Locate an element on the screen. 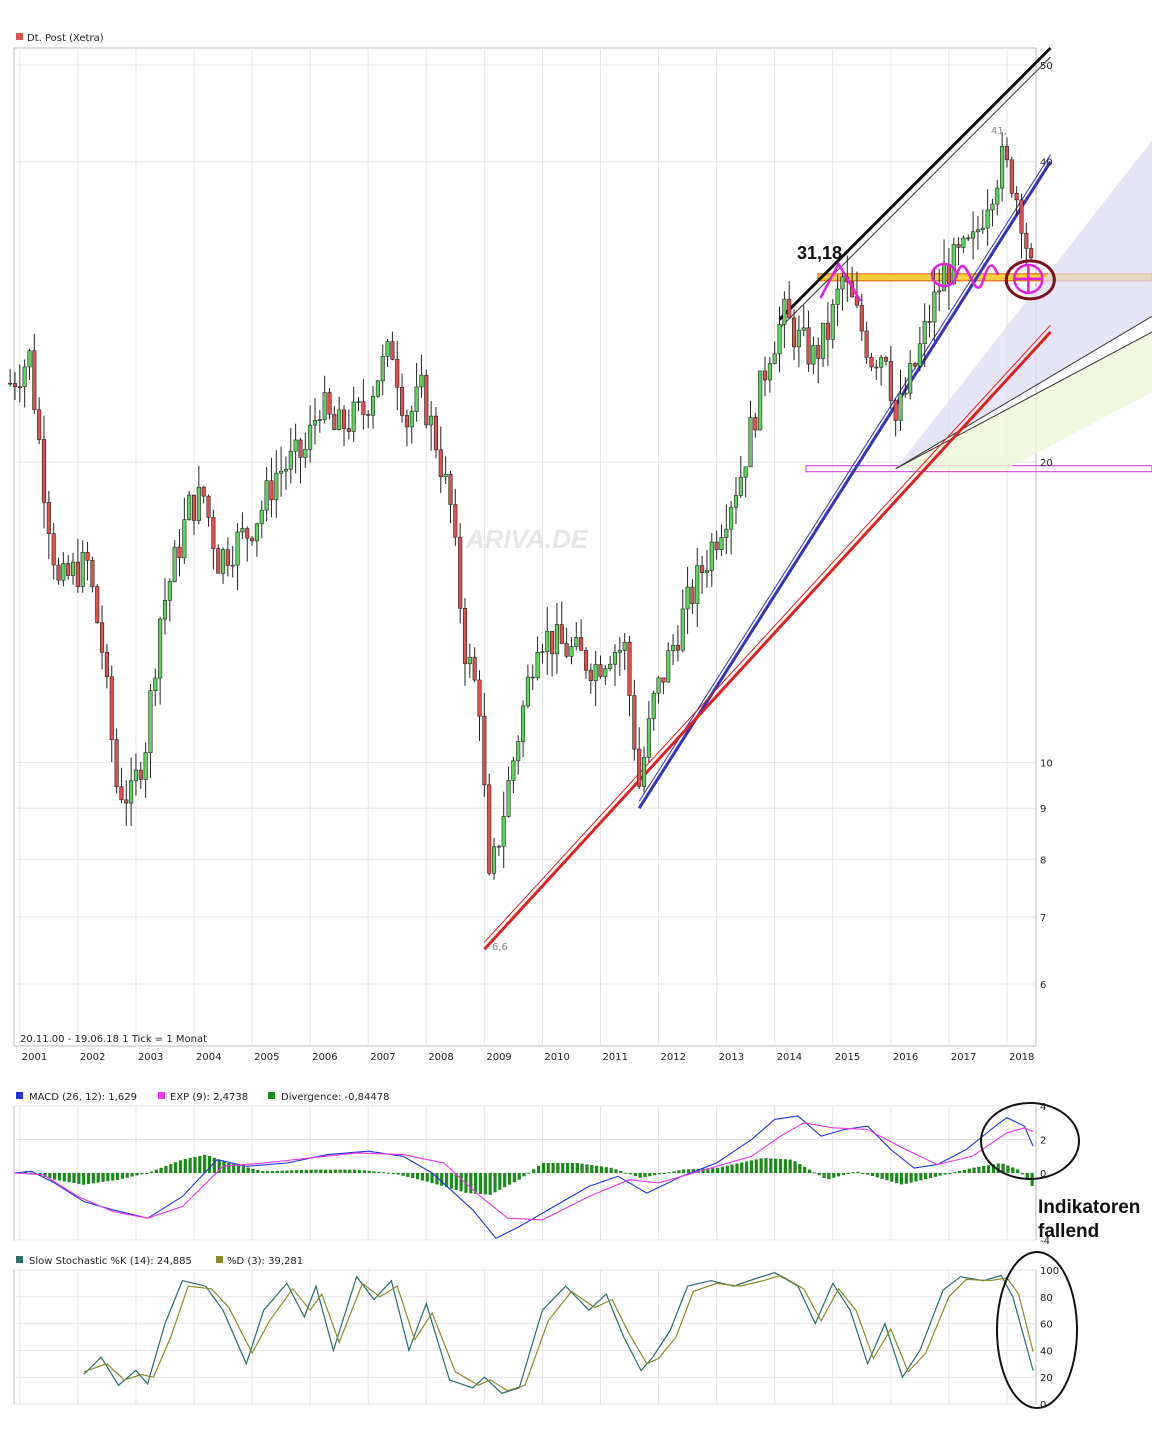 The image size is (1152, 1430). stoch-d-line is located at coordinates (558, 1333).